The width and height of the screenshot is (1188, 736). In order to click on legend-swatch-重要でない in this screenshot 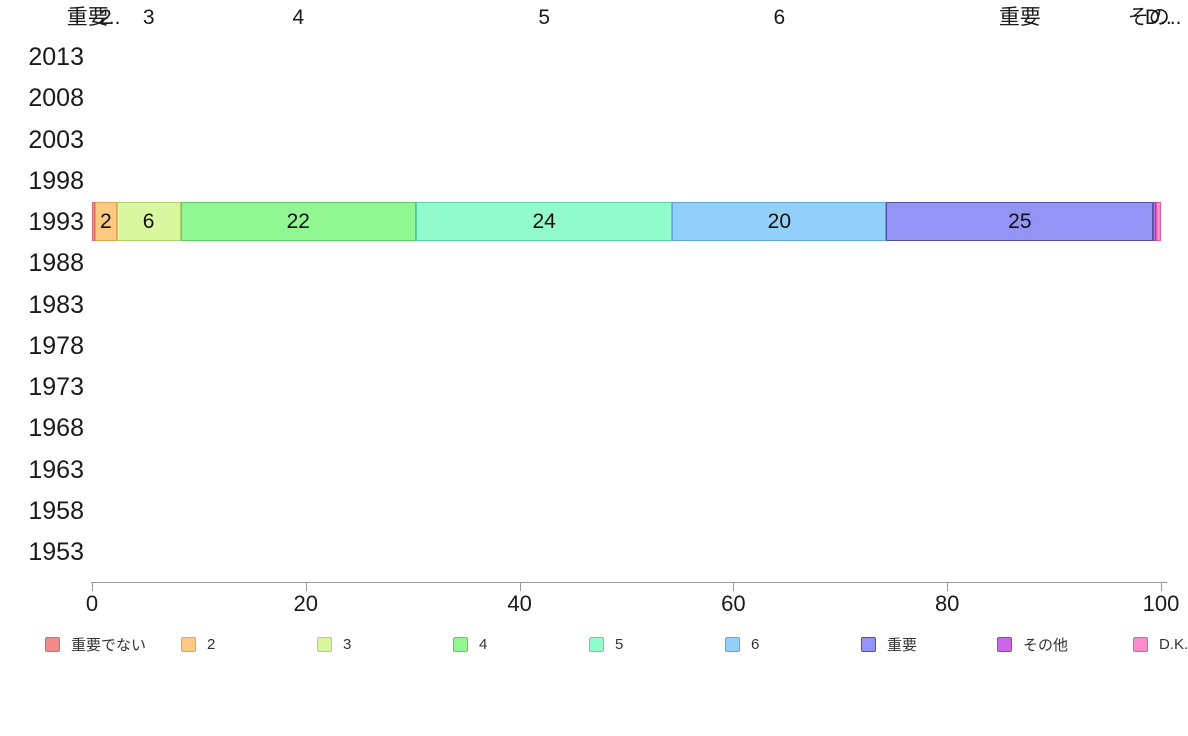, I will do `click(52, 644)`.